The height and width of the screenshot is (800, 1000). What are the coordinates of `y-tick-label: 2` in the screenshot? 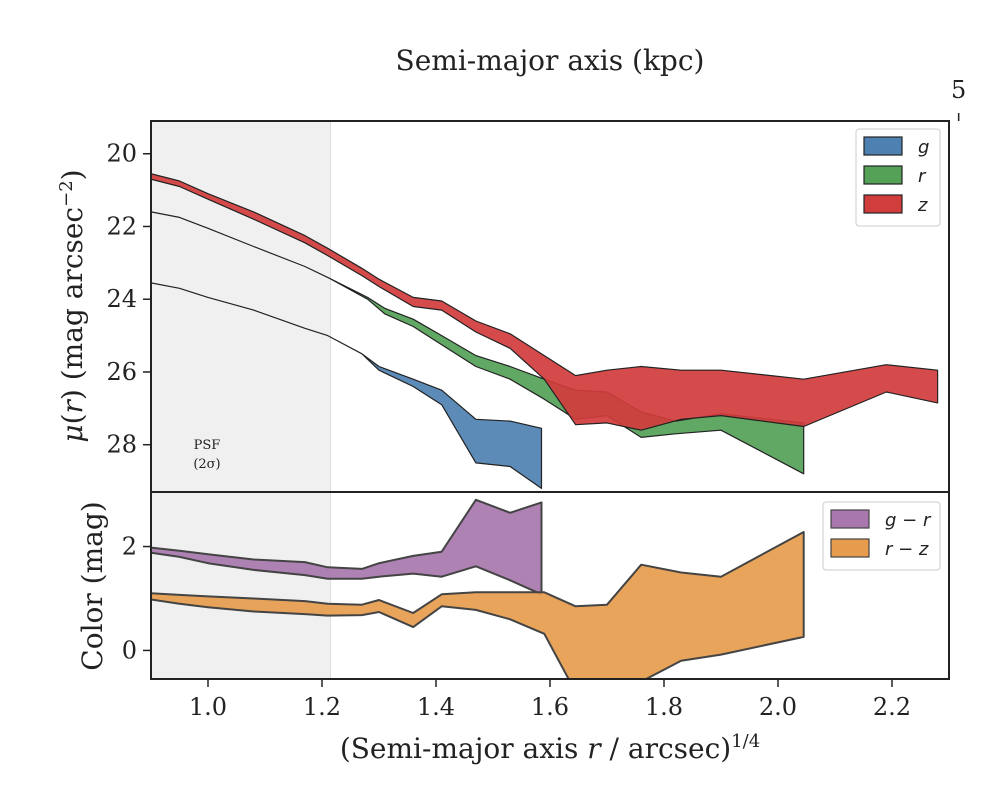 It's located at (129, 547).